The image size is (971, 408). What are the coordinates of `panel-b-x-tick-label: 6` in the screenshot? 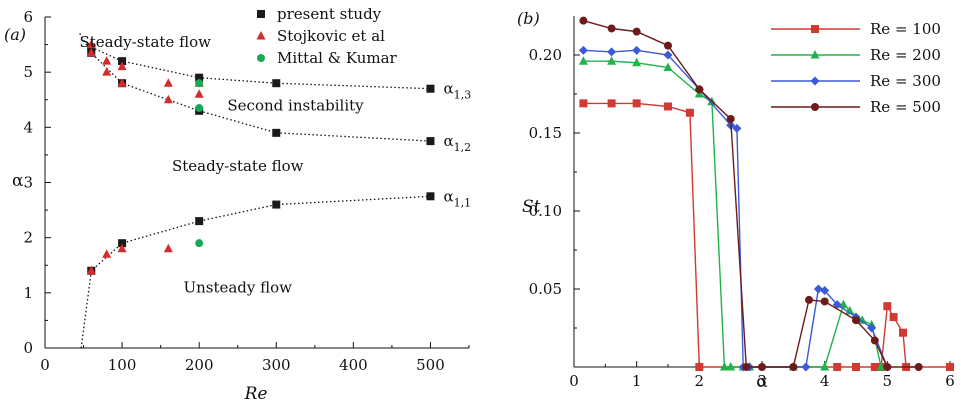 It's located at (950, 381).